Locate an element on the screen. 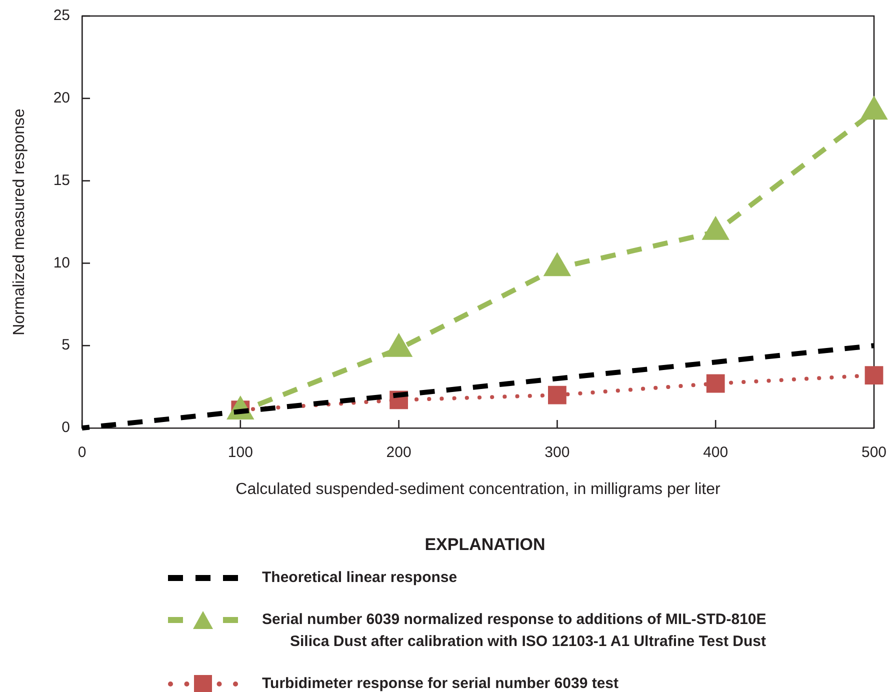 This screenshot has height=692, width=890. y-tick-label: 25 is located at coordinates (61, 15).